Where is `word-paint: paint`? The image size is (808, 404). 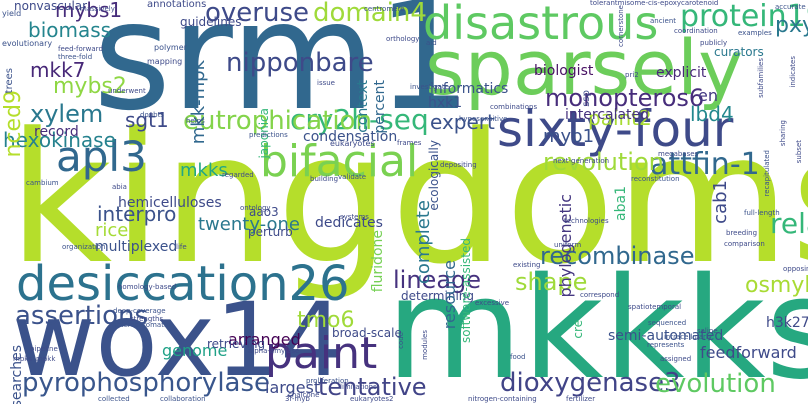
word-paint: paint is located at coordinates (321, 353).